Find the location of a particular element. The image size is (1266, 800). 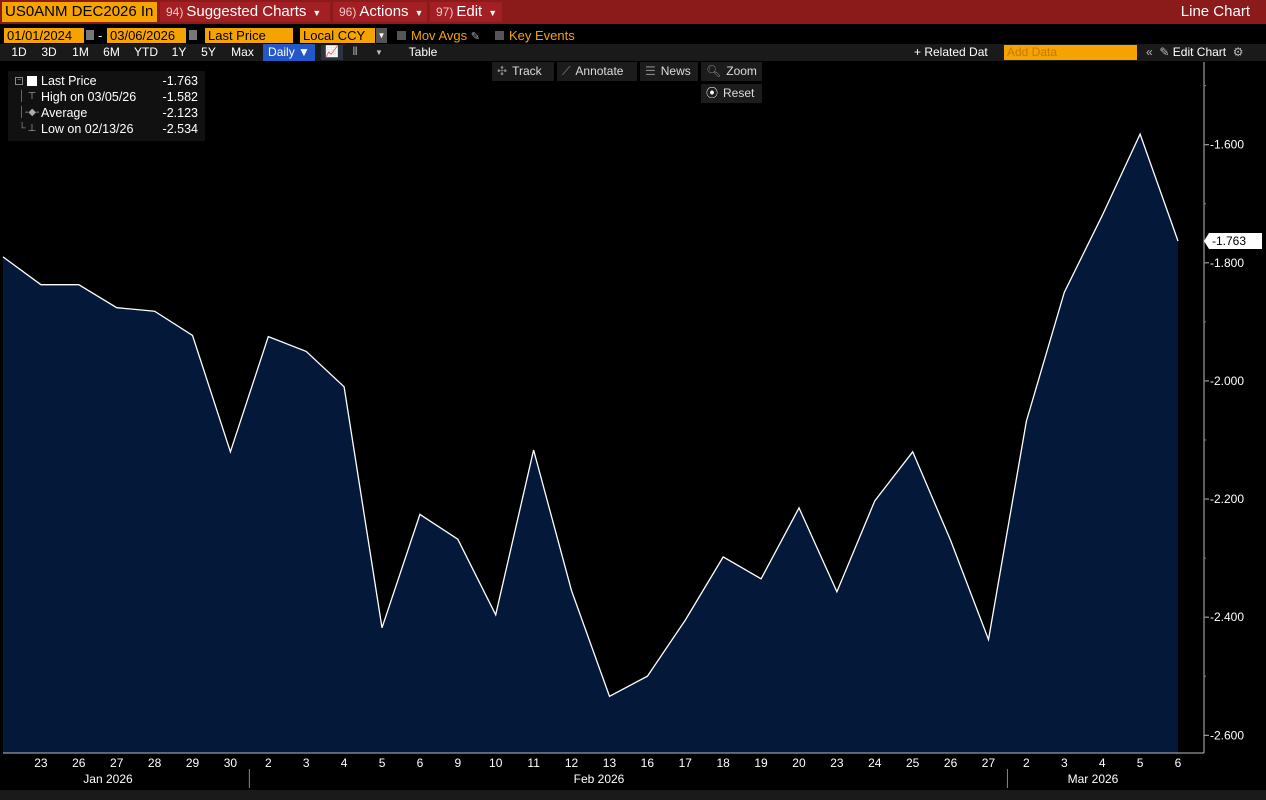

actions-menu: 96) Actions ▼ is located at coordinates (380, 12).